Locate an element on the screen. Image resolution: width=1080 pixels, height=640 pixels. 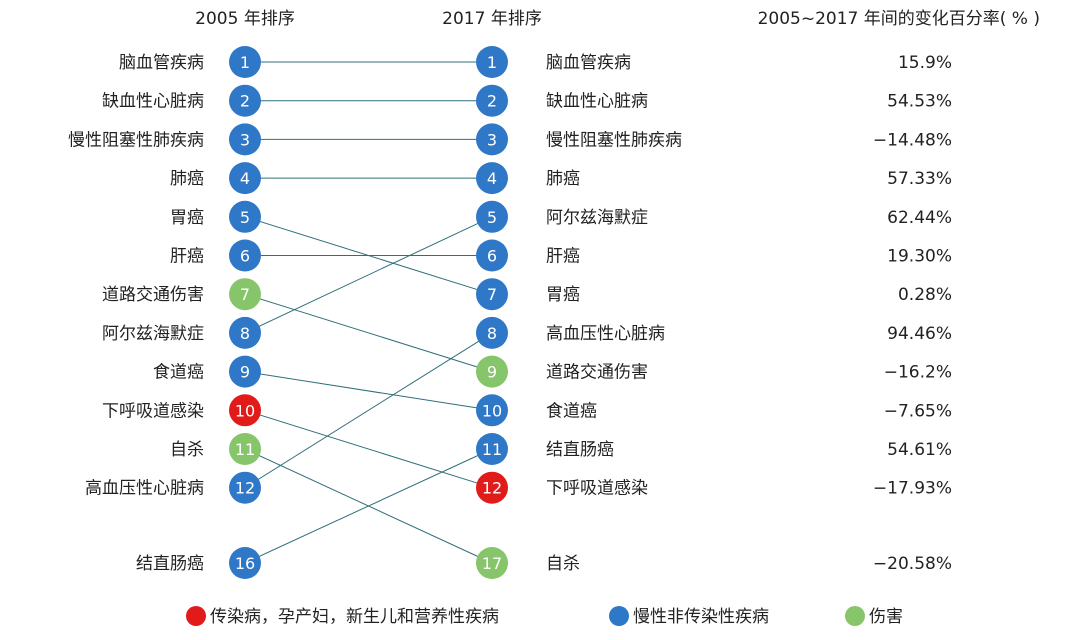
label-2017: 阿尔兹海默症 is located at coordinates (597, 218).